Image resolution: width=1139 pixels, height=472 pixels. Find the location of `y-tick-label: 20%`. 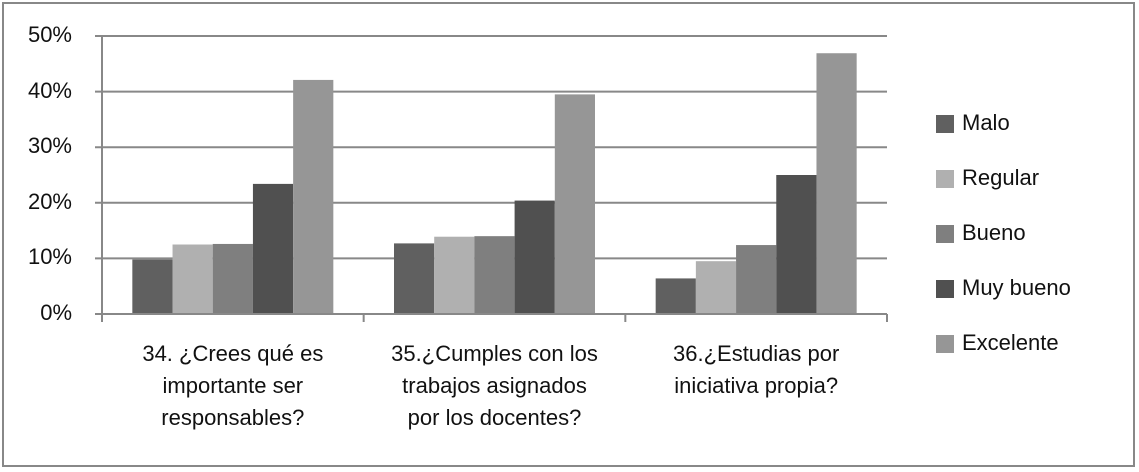

y-tick-label: 20% is located at coordinates (49, 201).